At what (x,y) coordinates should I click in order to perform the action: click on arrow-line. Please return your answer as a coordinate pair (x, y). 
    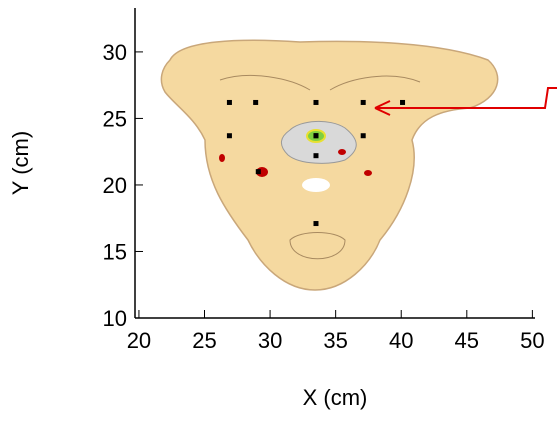
    Looking at the image, I should click on (466, 98).